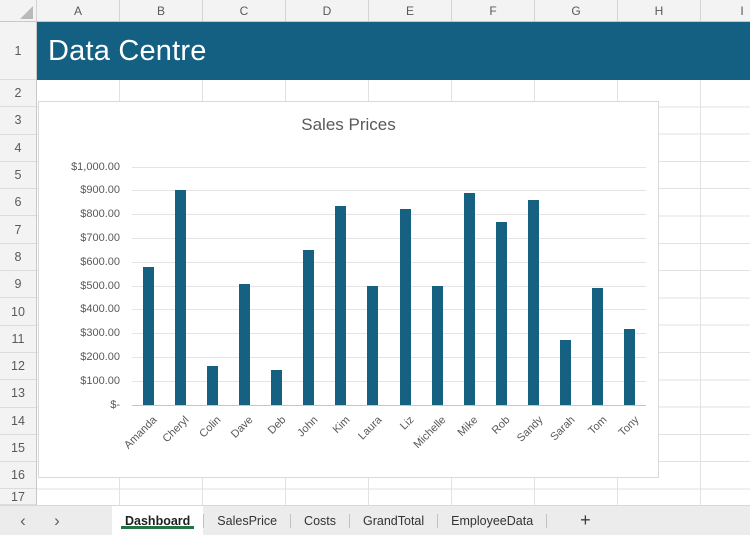 The width and height of the screenshot is (750, 535). What do you see at coordinates (115, 404) in the screenshot?
I see `y-axis-tick-label: $-` at bounding box center [115, 404].